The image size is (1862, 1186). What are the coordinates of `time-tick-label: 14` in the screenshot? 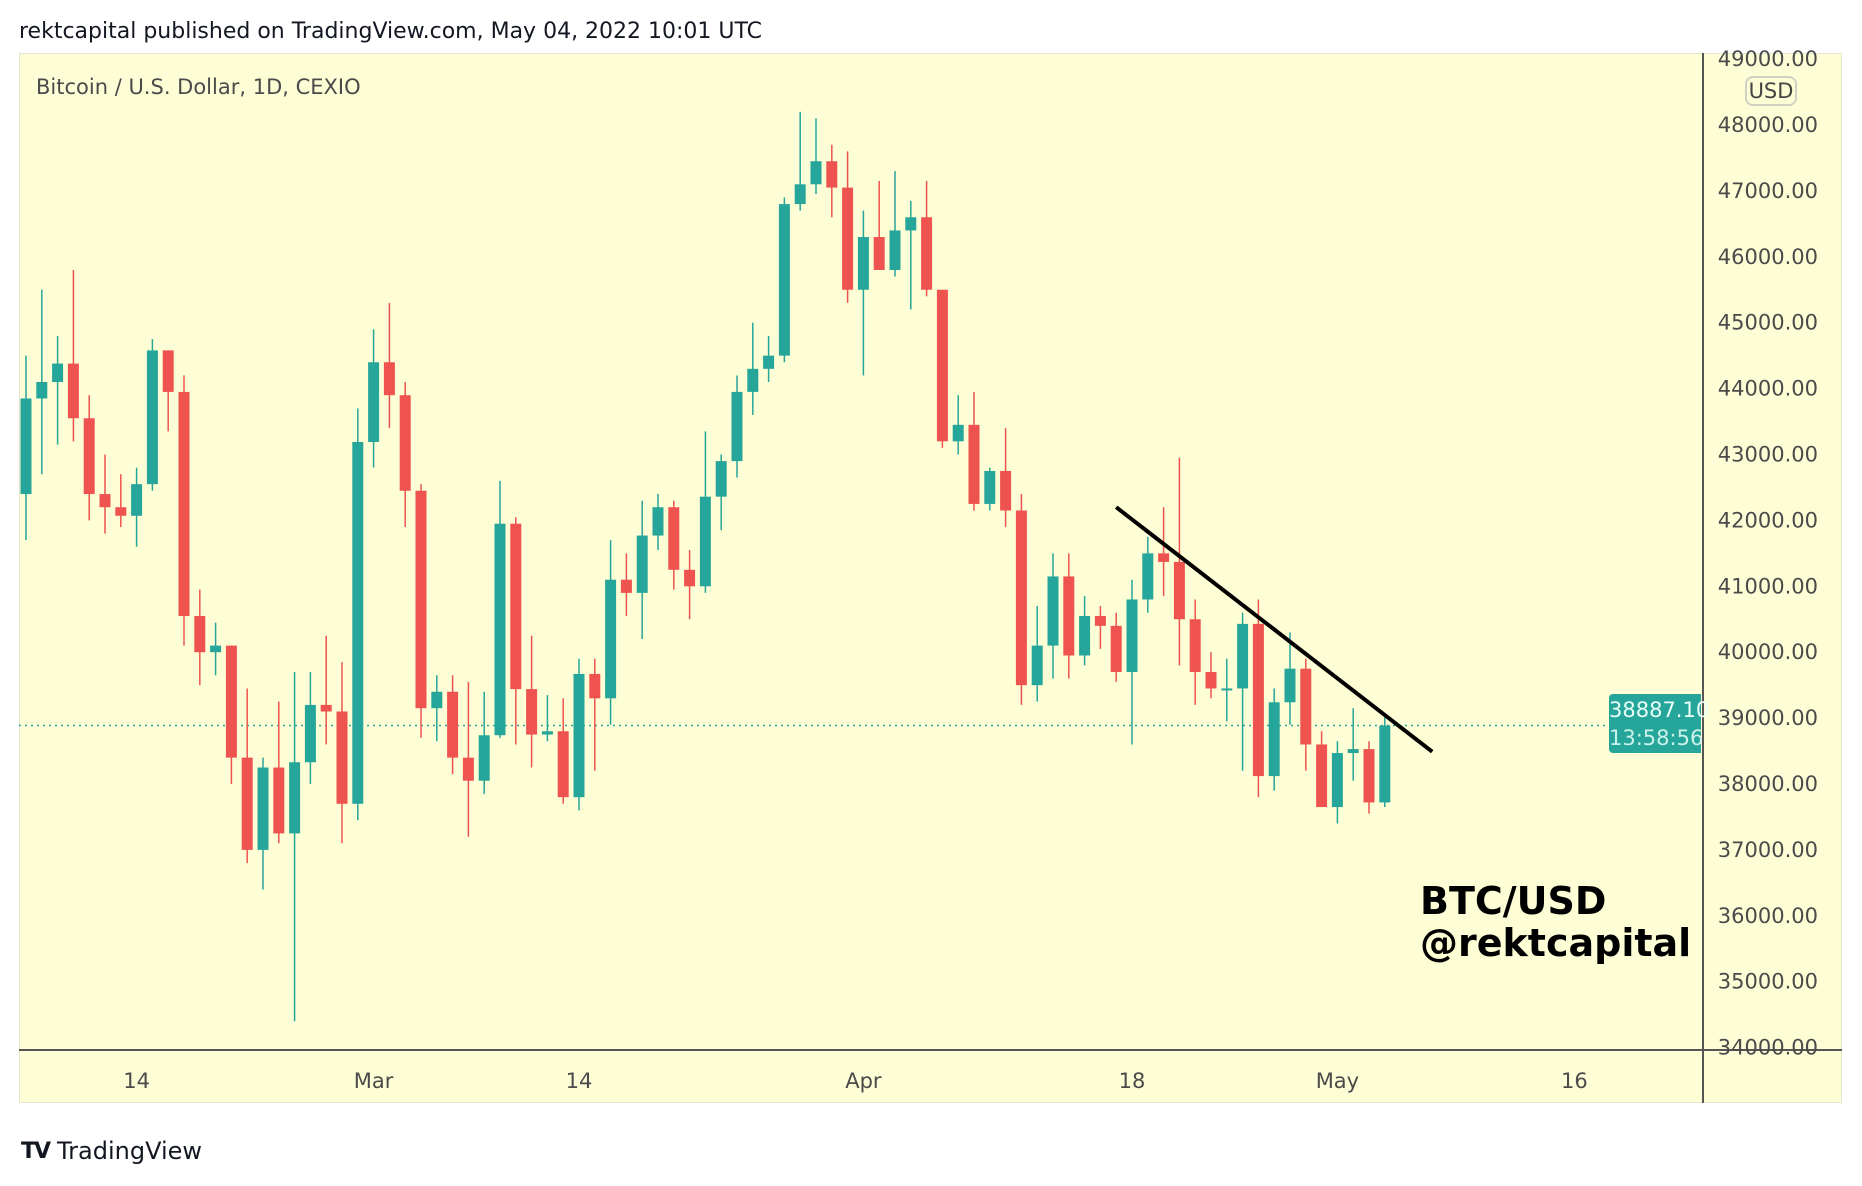 It's located at (136, 1081).